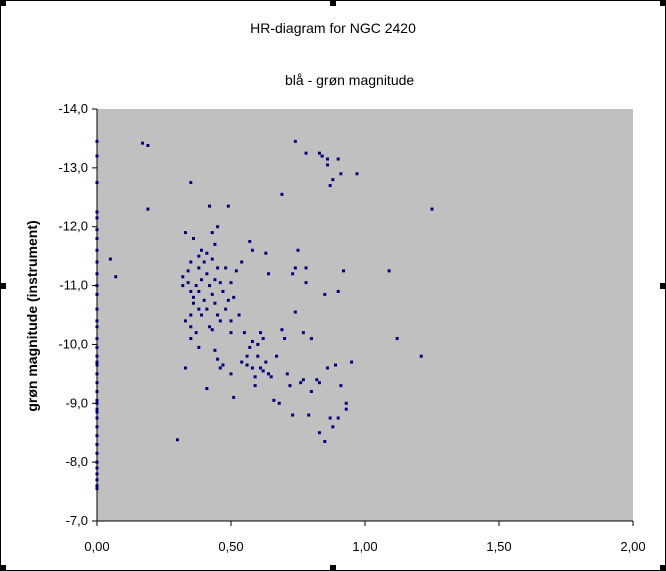  What do you see at coordinates (3, 3) in the screenshot?
I see `resize-handle-top-left` at bounding box center [3, 3].